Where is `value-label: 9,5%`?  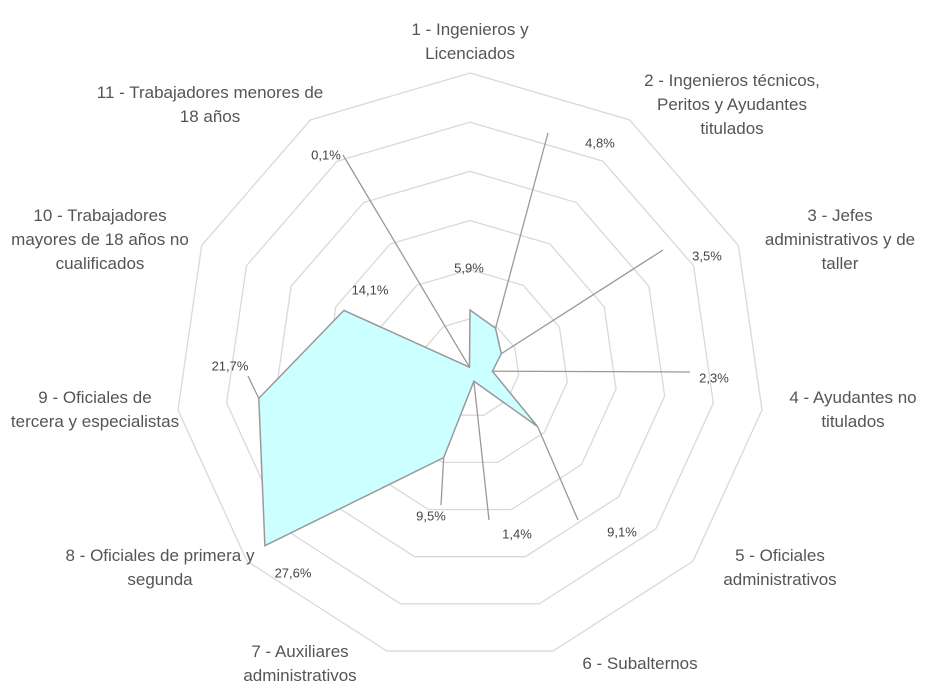
value-label: 9,5% is located at coordinates (431, 516).